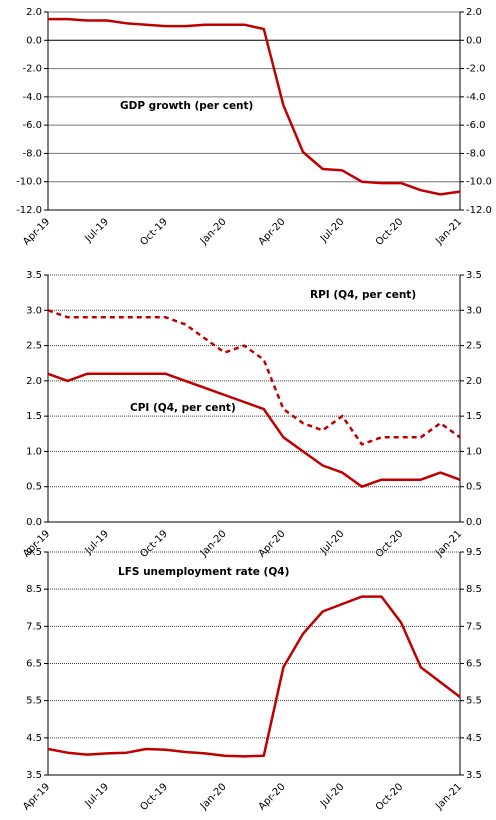 Image resolution: width=496 pixels, height=820 pixels. I want to click on y2-tick-label: -10.0, so click(479, 182).